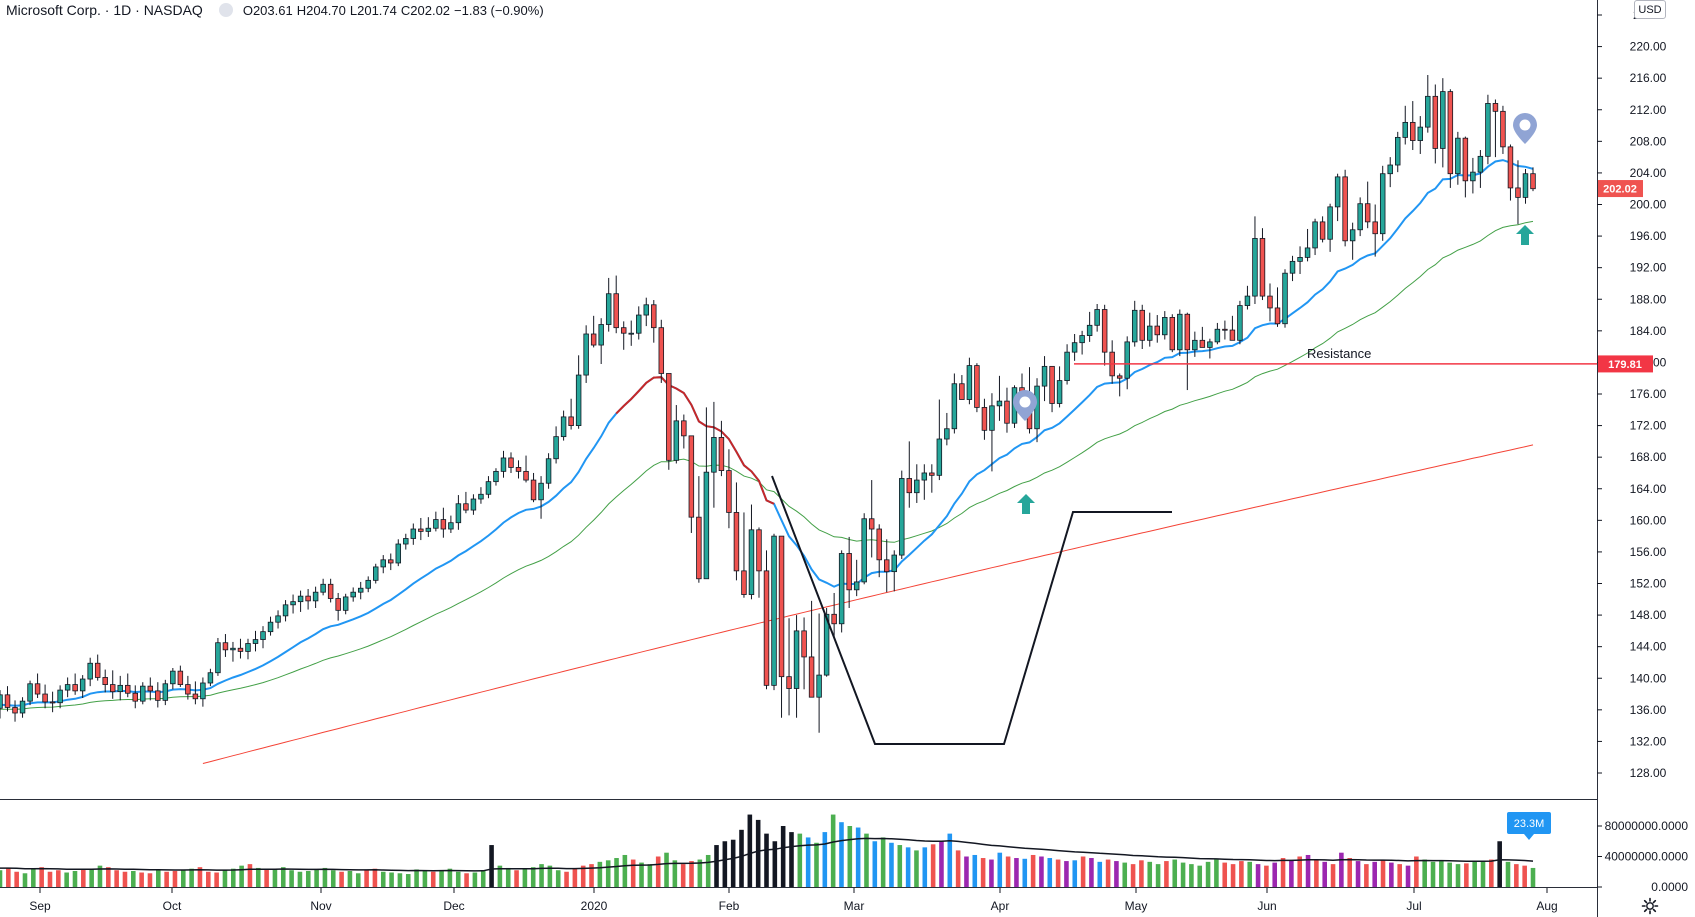 This screenshot has height=917, width=1695. I want to click on time-tick-label: Sep, so click(40, 906).